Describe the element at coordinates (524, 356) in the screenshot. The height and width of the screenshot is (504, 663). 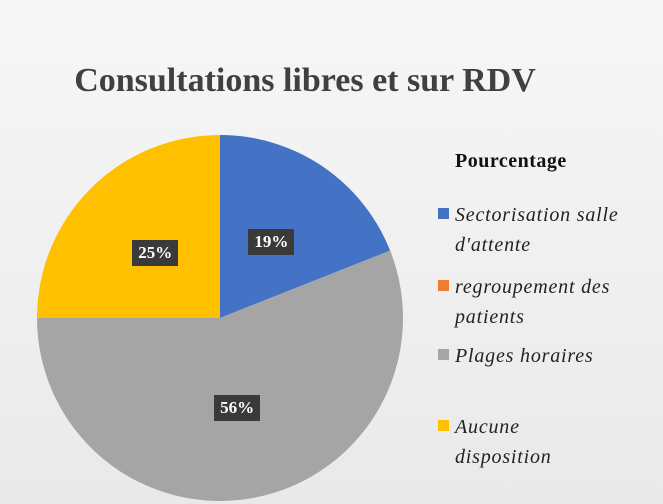
I see `legend-label: Plages horaires` at that location.